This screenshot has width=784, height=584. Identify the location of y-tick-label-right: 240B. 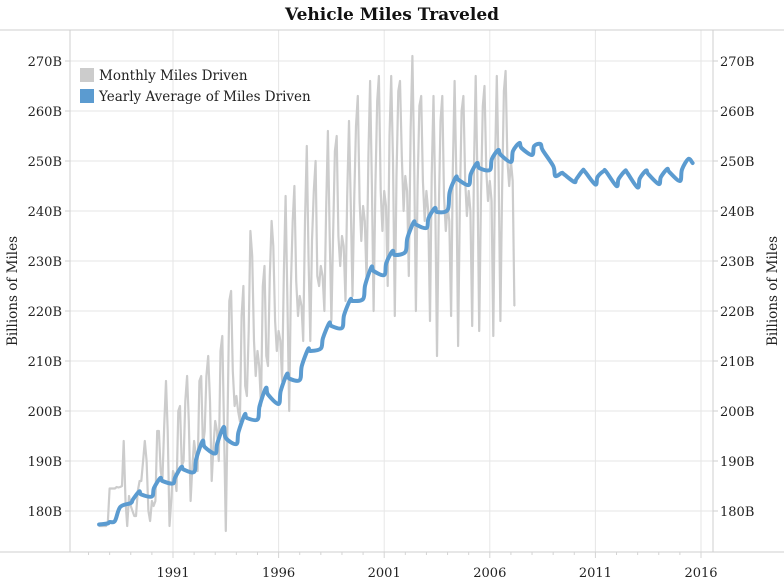
(737, 212).